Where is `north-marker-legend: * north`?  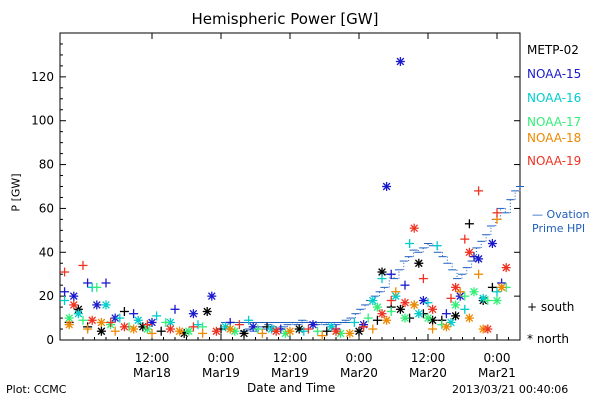
north-marker-legend: * north is located at coordinates (548, 339).